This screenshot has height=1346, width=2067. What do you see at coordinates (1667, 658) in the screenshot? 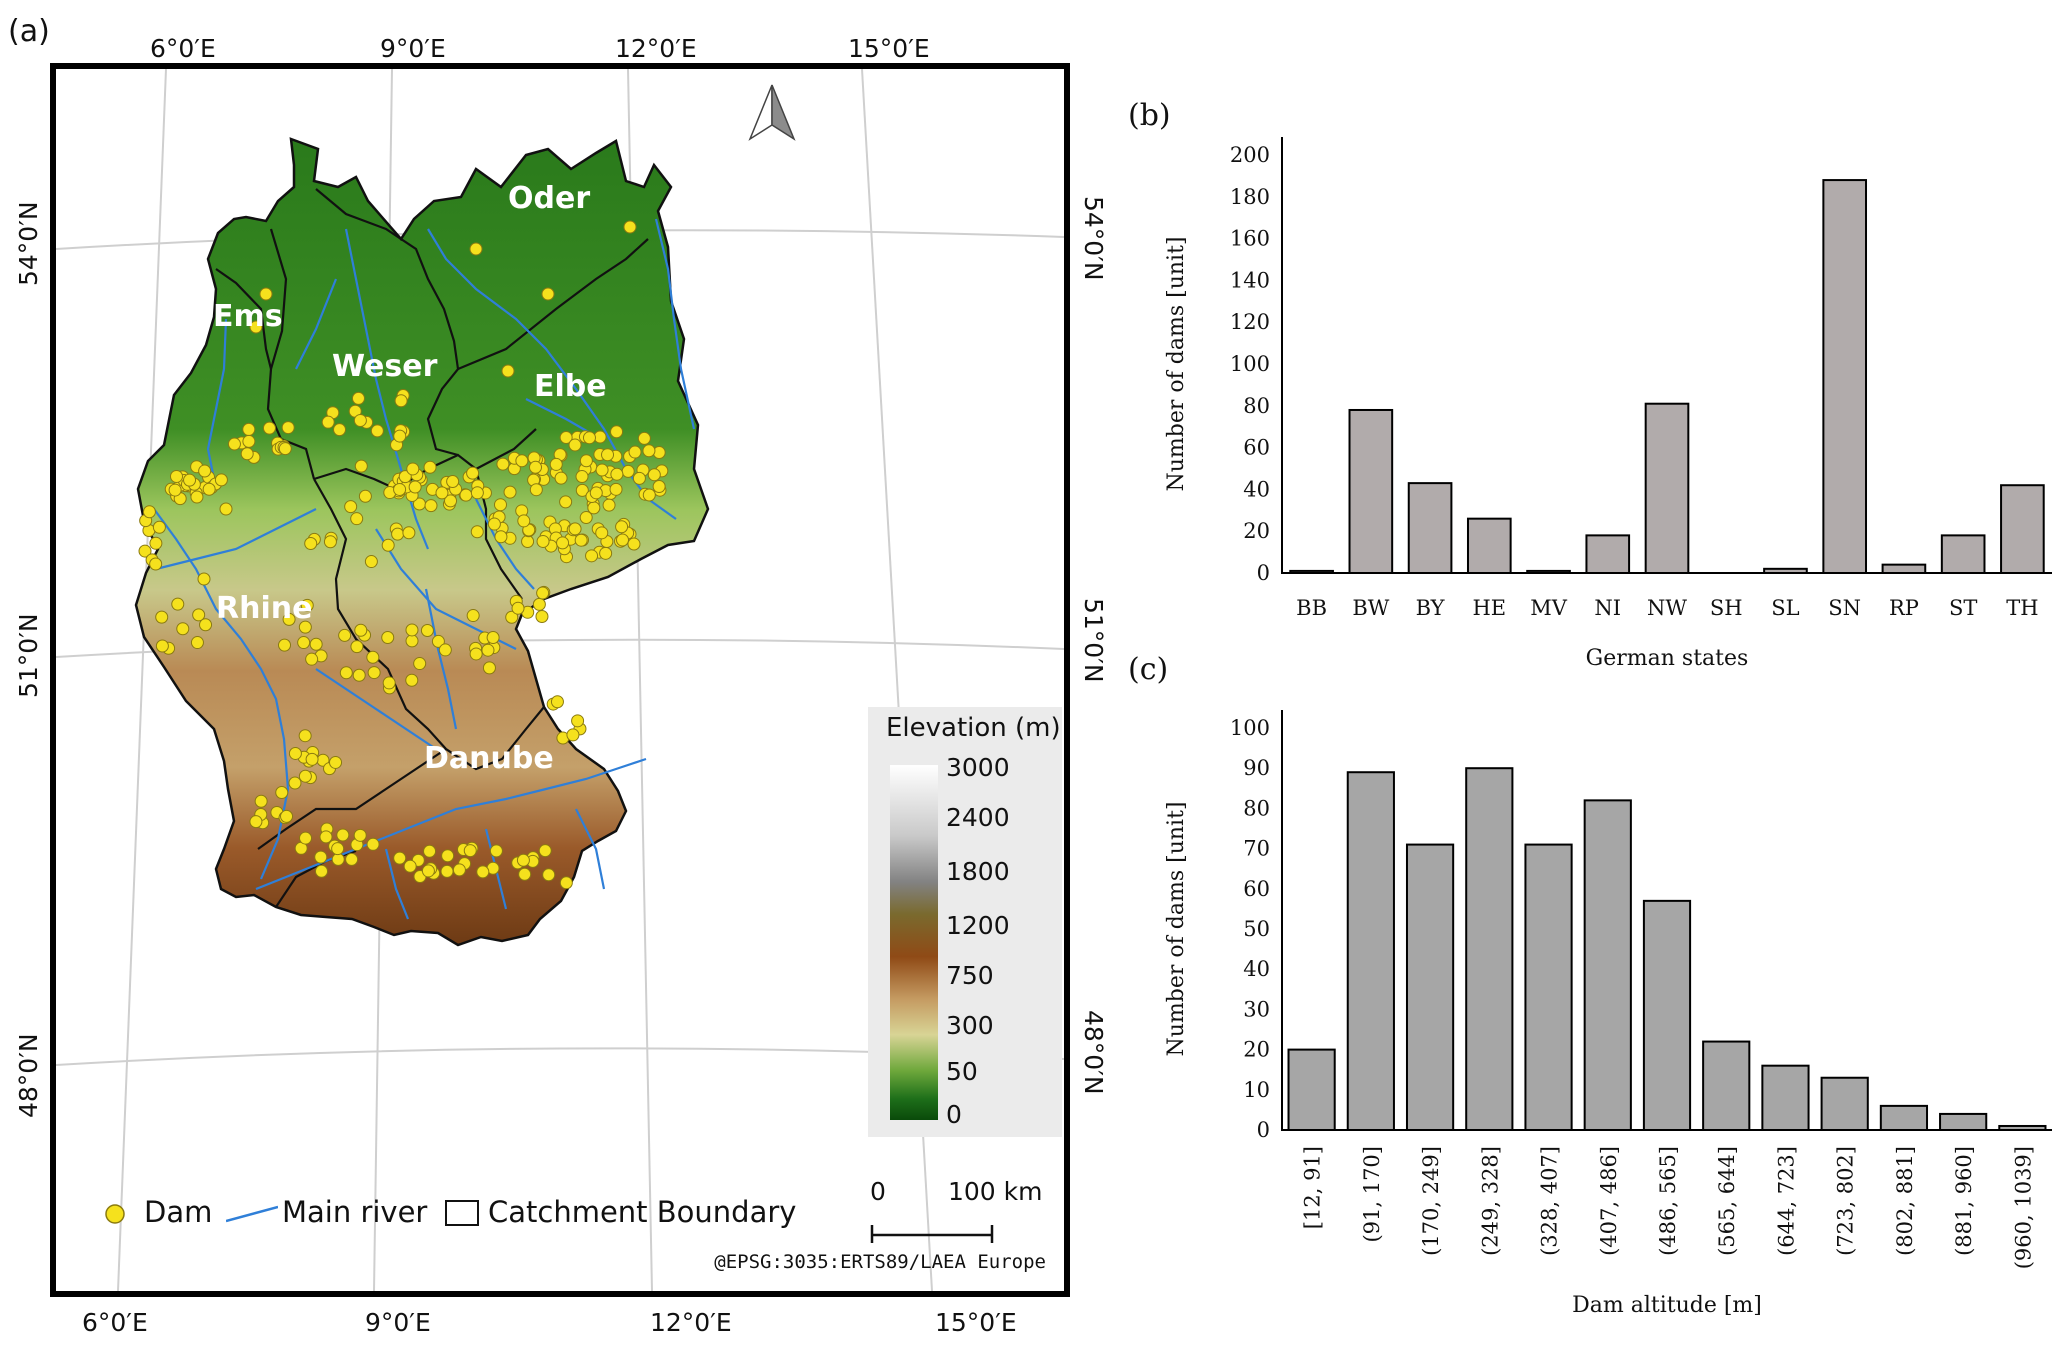
I see `x-axis-title: German states` at bounding box center [1667, 658].